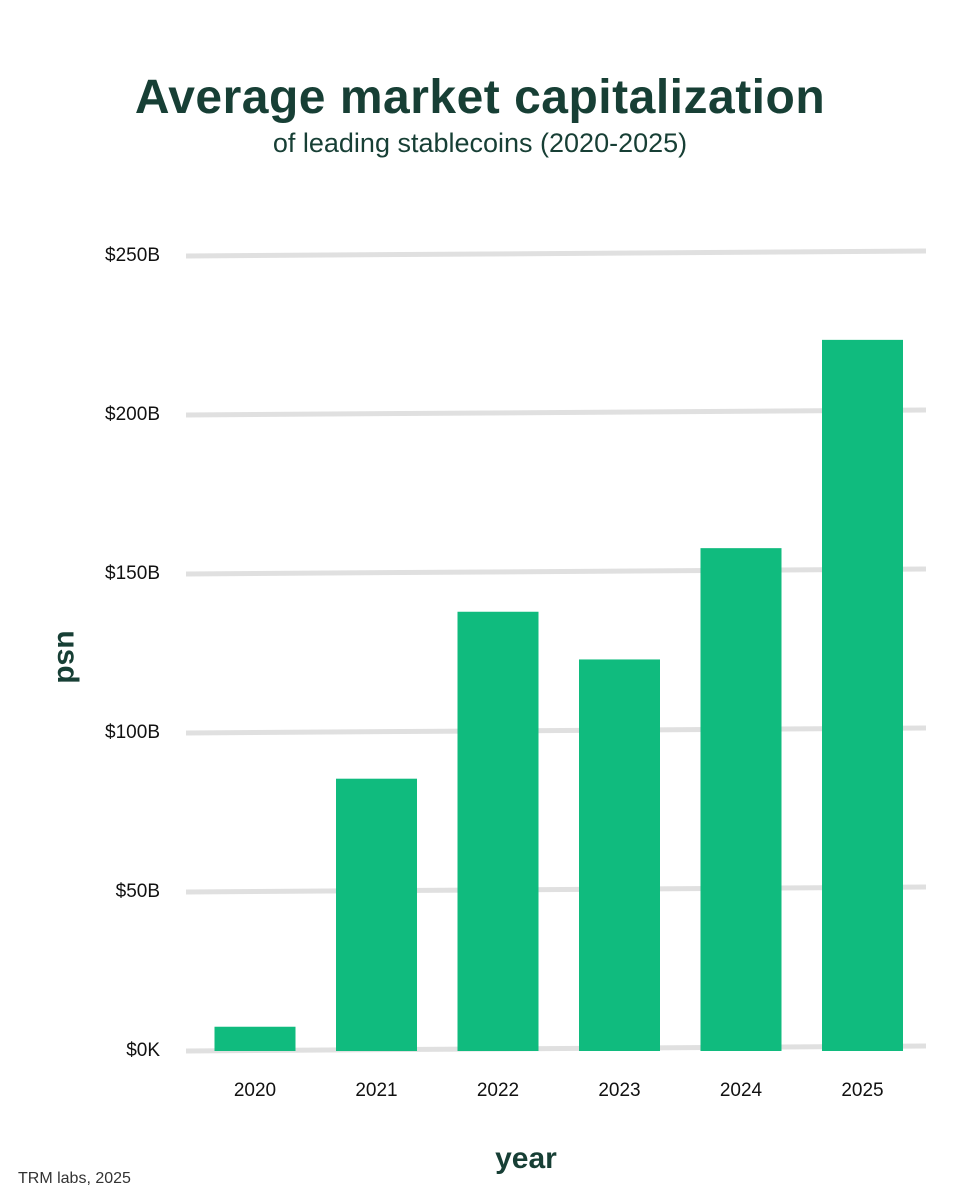  Describe the element at coordinates (143, 1050) in the screenshot. I see `y-tick-label: $0K` at that location.